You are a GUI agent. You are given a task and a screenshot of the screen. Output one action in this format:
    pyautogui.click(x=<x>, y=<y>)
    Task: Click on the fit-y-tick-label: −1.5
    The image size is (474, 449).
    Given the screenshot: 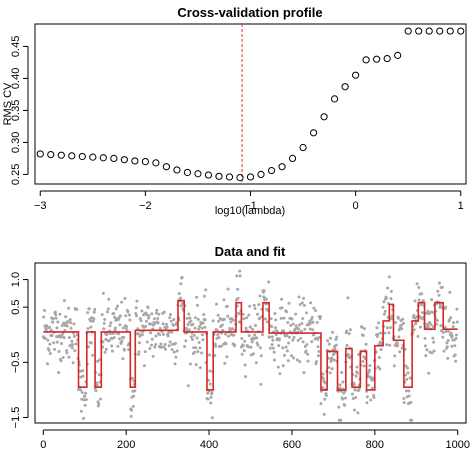 What is the action you would take?
    pyautogui.click(x=16, y=418)
    